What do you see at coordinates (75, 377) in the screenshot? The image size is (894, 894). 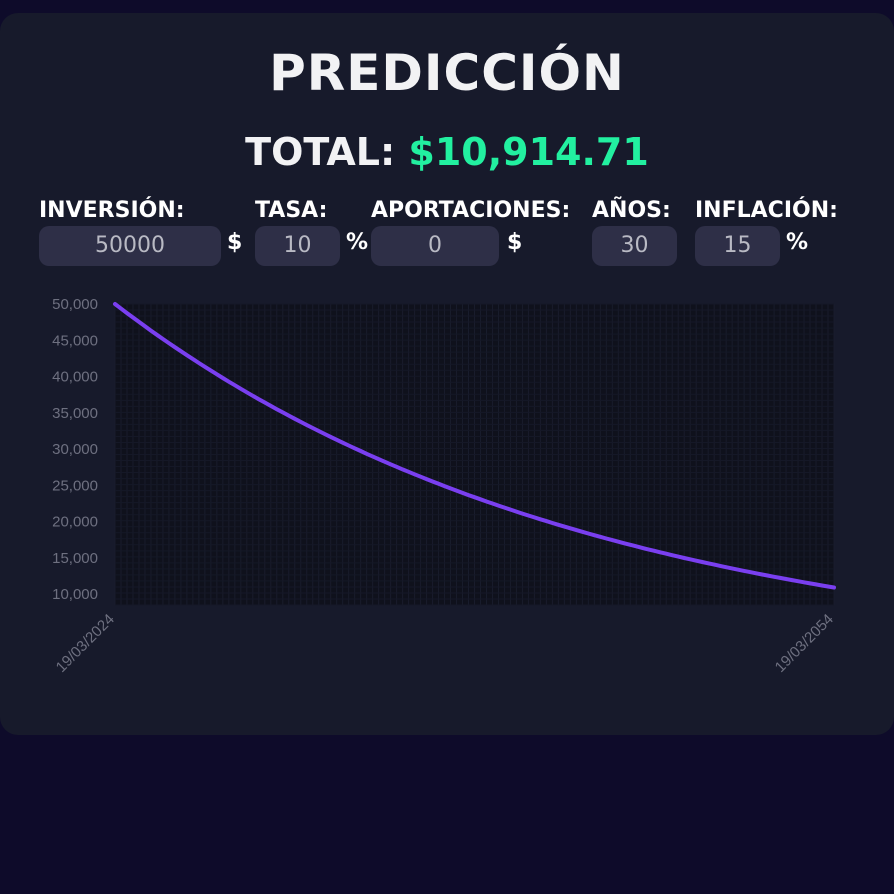 I see `y-tick-label: 40,000` at bounding box center [75, 377].